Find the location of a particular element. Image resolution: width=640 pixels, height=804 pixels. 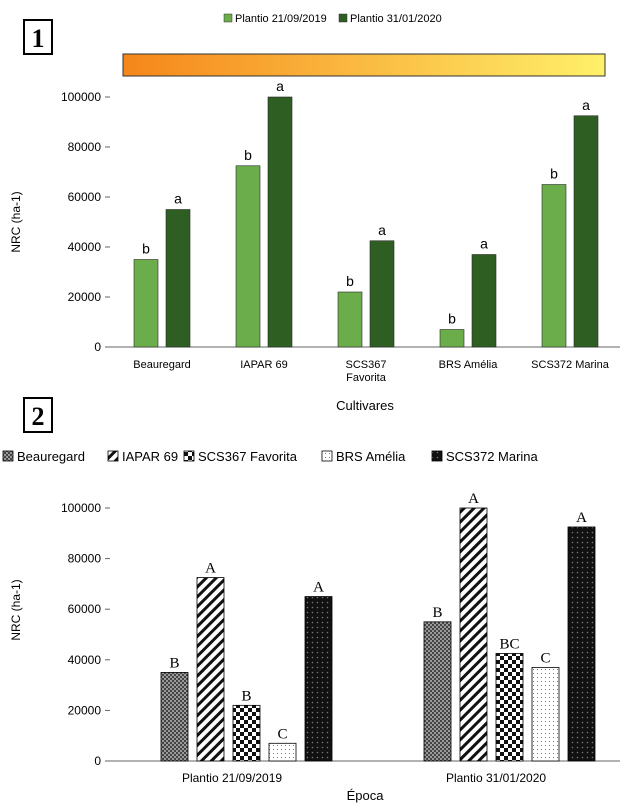

panel-1-x-axis-label: Cultivares is located at coordinates (365, 405).